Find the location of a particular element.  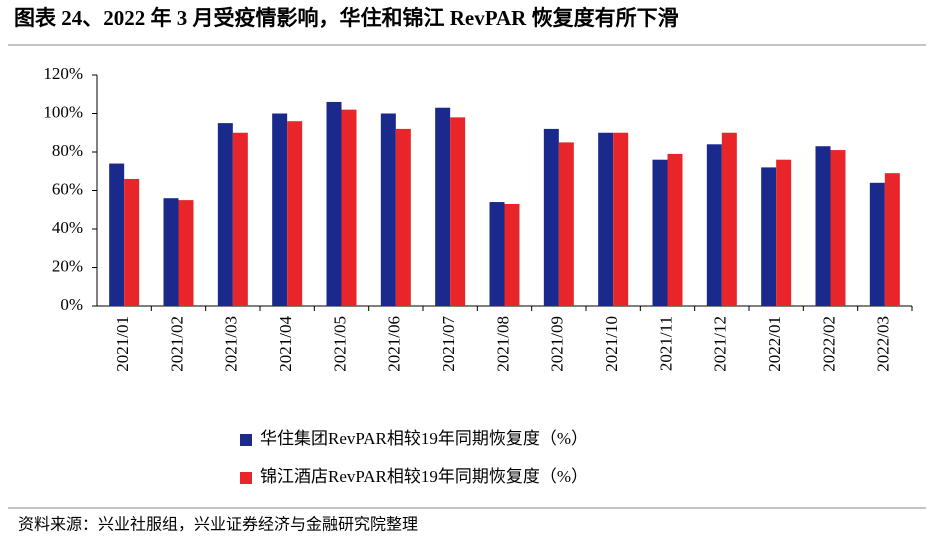

y-tick-label: 0% is located at coordinates (71, 304).